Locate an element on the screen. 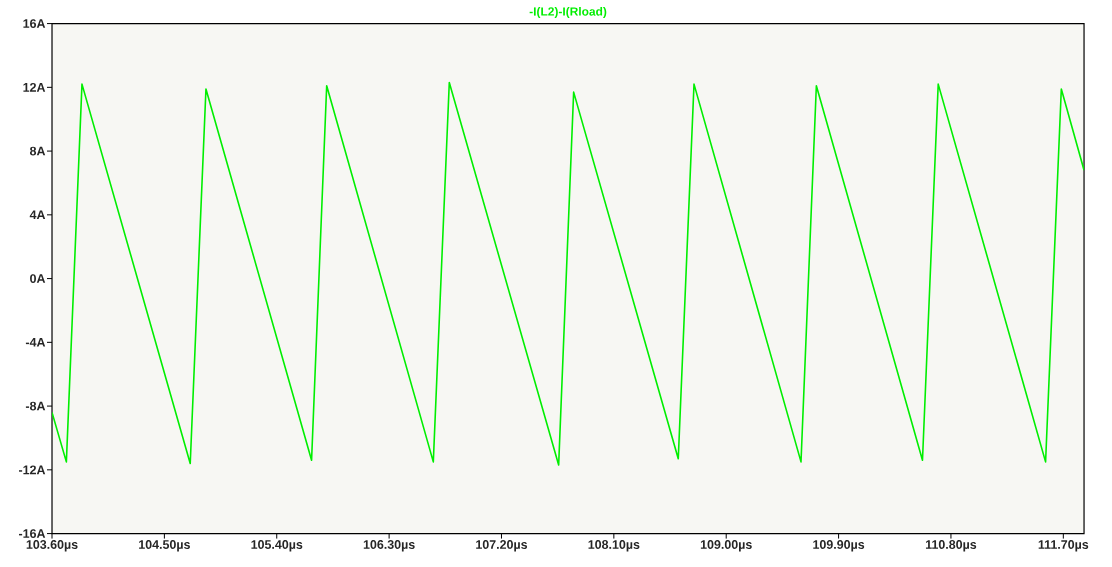 This screenshot has width=1112, height=567. y-tick-label: 4A is located at coordinates (37, 215).